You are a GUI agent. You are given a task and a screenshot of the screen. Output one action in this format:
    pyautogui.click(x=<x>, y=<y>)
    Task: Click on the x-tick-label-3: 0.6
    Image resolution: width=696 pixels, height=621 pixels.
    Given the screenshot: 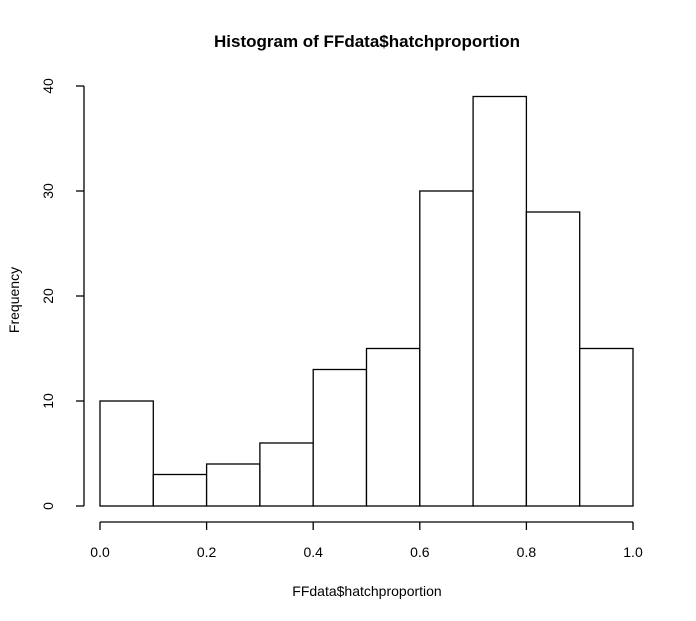 What is the action you would take?
    pyautogui.click(x=420, y=552)
    